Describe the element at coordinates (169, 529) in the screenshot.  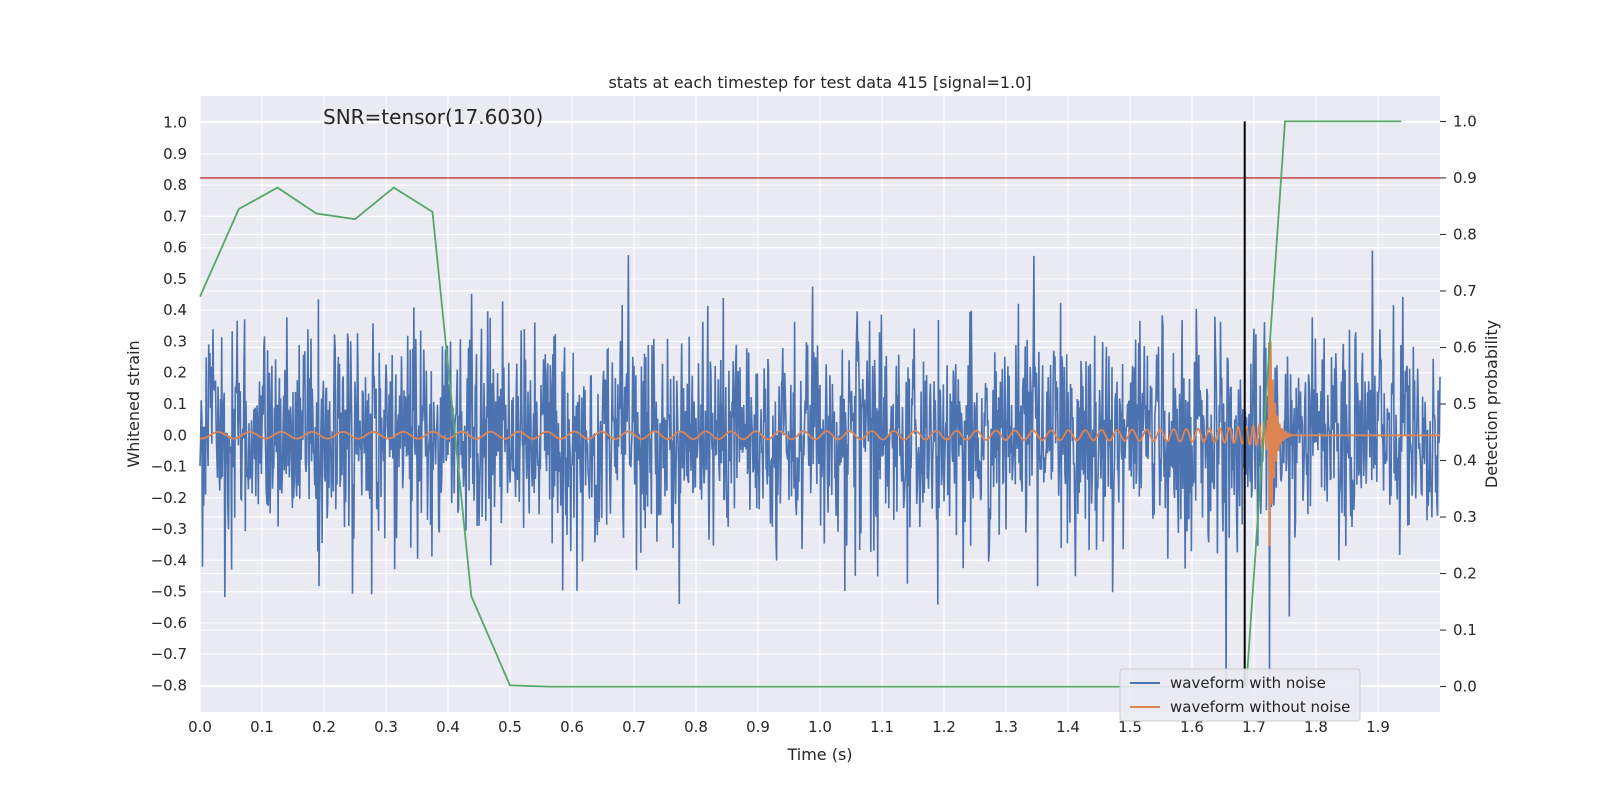
I see `y-left-tick-label: −0.3` at that location.